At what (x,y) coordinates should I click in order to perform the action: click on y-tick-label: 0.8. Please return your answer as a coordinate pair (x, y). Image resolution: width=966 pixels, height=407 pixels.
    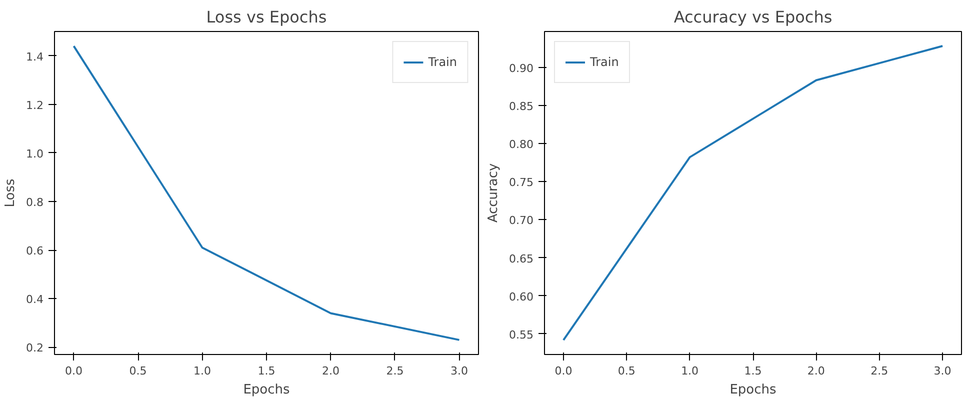
    Looking at the image, I should click on (35, 202).